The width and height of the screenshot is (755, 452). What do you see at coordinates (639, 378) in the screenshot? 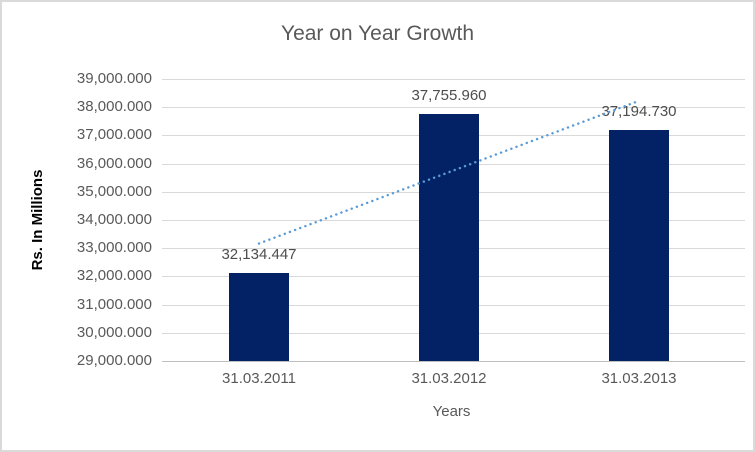
I see `x-tick-label: 31.03.2013` at bounding box center [639, 378].